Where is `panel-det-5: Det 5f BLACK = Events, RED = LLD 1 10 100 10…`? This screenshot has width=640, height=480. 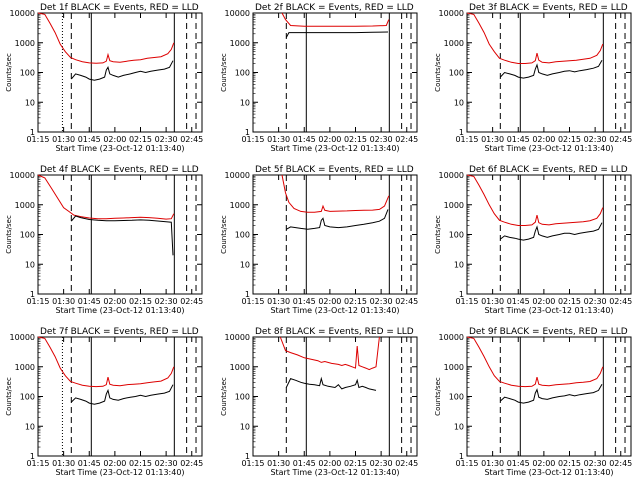
panel-det-5: Det 5f BLACK = Events, RED = LLD 1 10 100 10… is located at coordinates (319, 240).